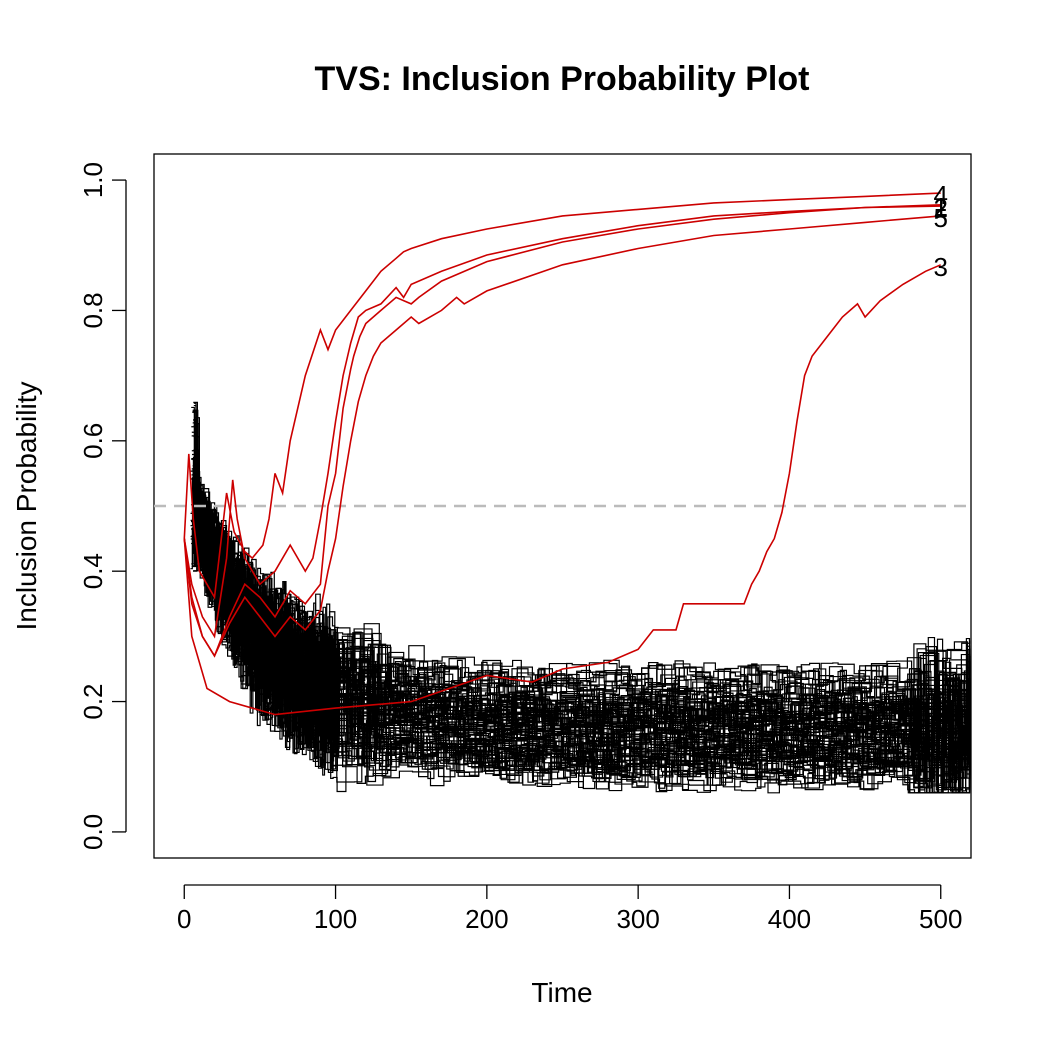 The width and height of the screenshot is (1050, 1050). What do you see at coordinates (93, 441) in the screenshot?
I see `y-tick-label: 0.6` at bounding box center [93, 441].